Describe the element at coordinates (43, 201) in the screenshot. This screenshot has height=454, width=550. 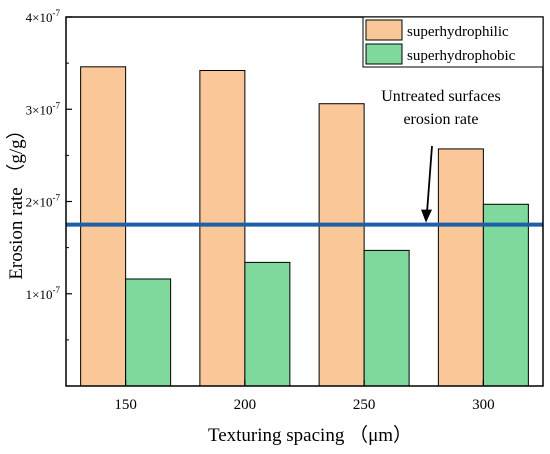
I see `y-tick-label: 2×10⁻⁷` at that location.